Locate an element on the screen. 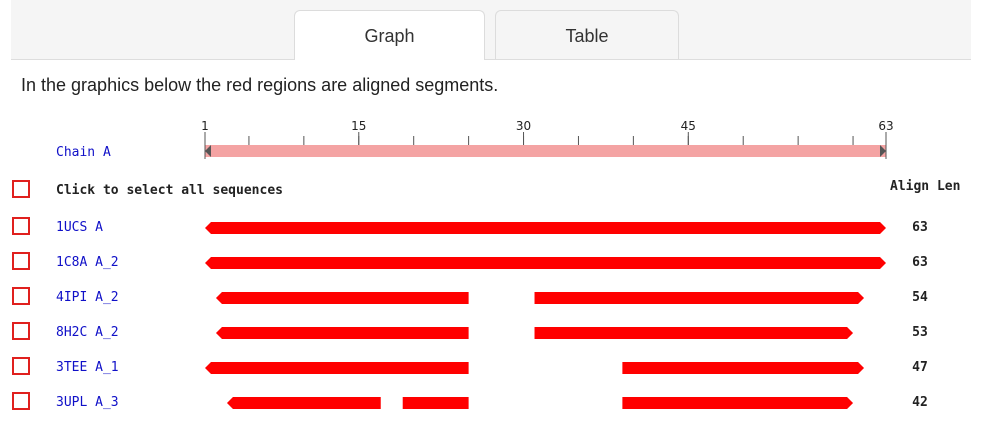 The image size is (986, 437). sequence-name-link: 1C8A A_2 is located at coordinates (87, 262).